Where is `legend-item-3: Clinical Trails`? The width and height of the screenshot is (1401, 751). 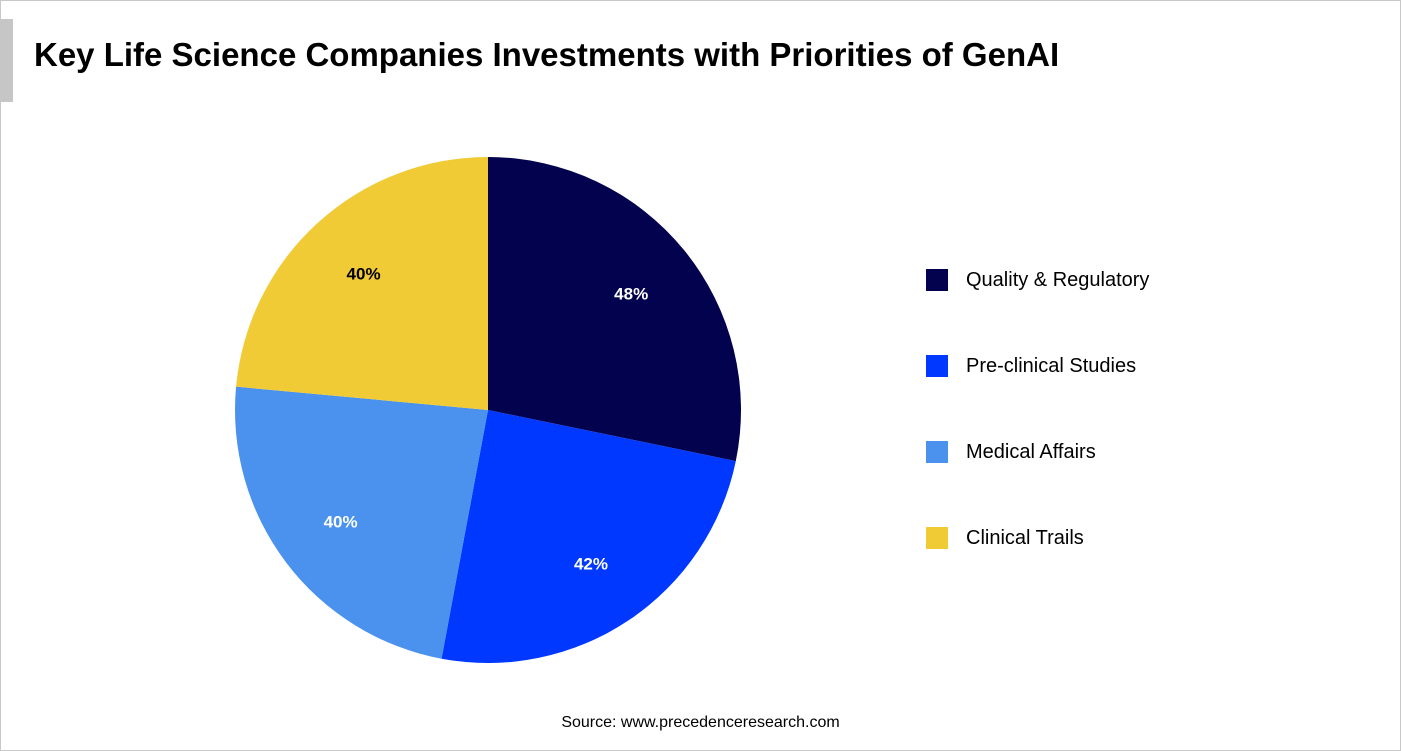
legend-item-3: Clinical Trails is located at coordinates (1037, 538).